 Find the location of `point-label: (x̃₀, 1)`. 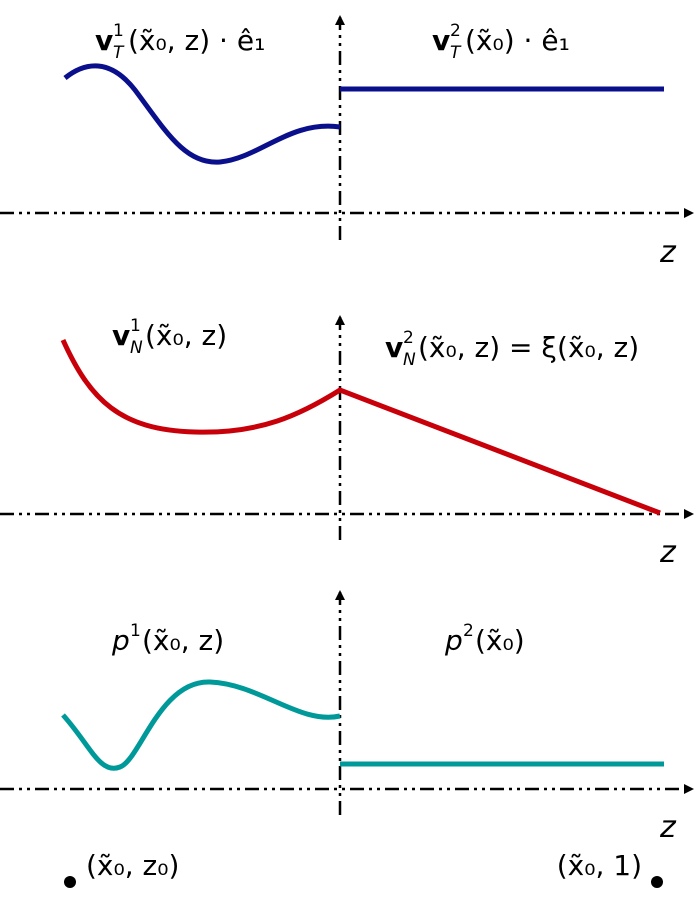

point-label: (x̃₀, 1) is located at coordinates (599, 865).